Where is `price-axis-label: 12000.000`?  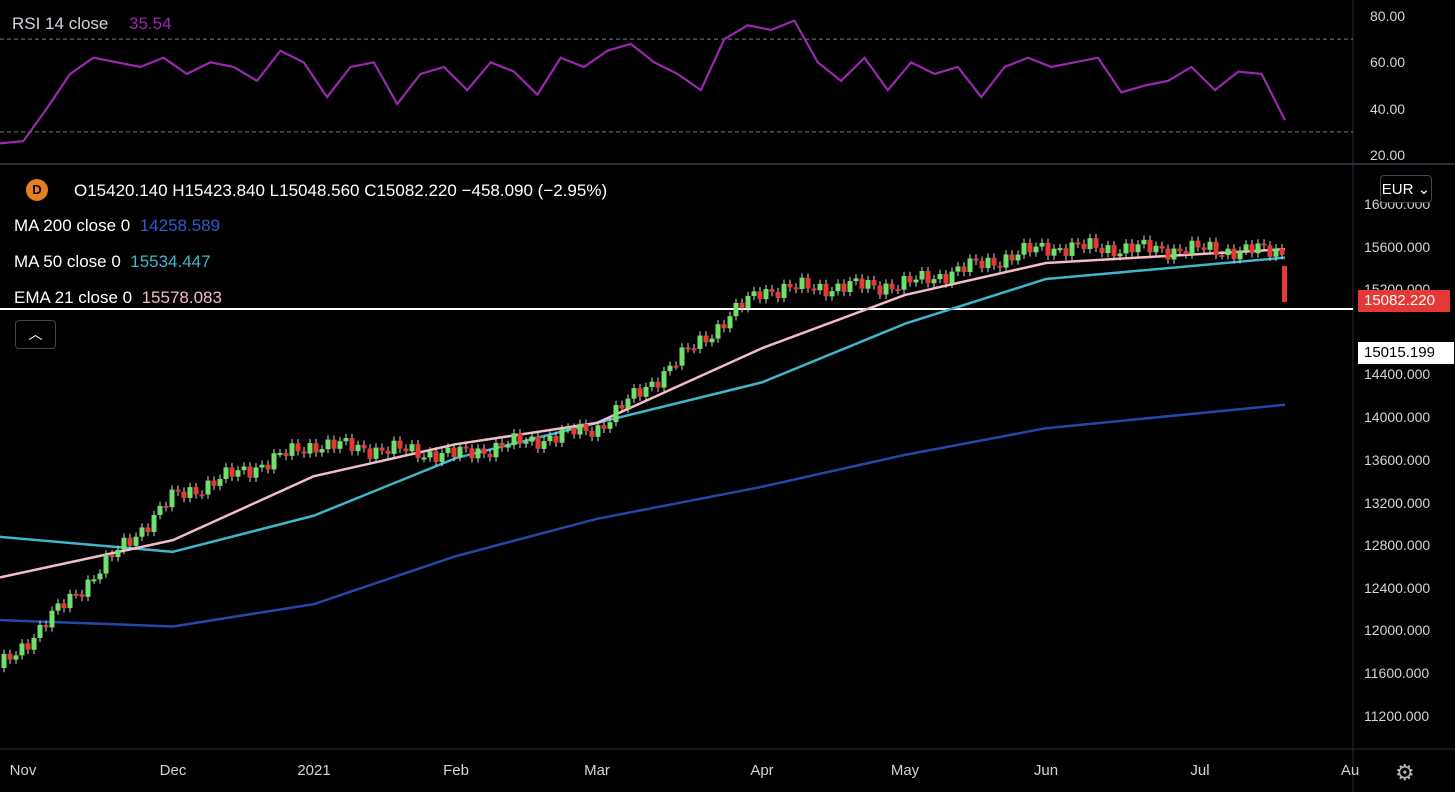 price-axis-label: 12000.000 is located at coordinates (1397, 630).